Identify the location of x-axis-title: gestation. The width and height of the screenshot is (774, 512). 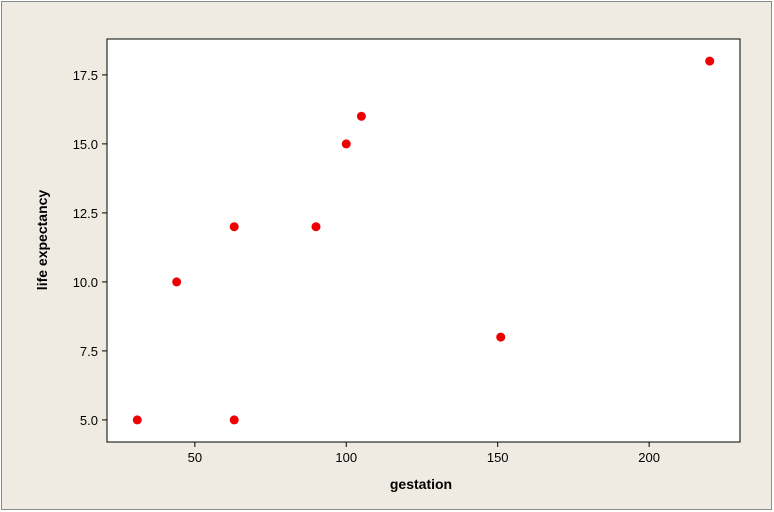
(421, 484).